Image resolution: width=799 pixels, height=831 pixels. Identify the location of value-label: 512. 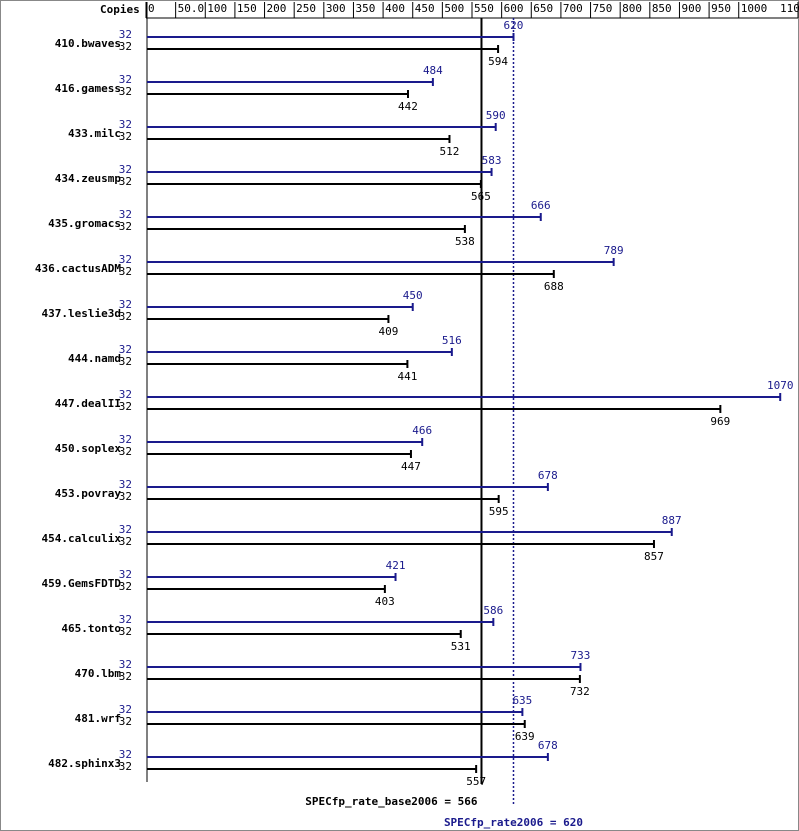
(450, 151).